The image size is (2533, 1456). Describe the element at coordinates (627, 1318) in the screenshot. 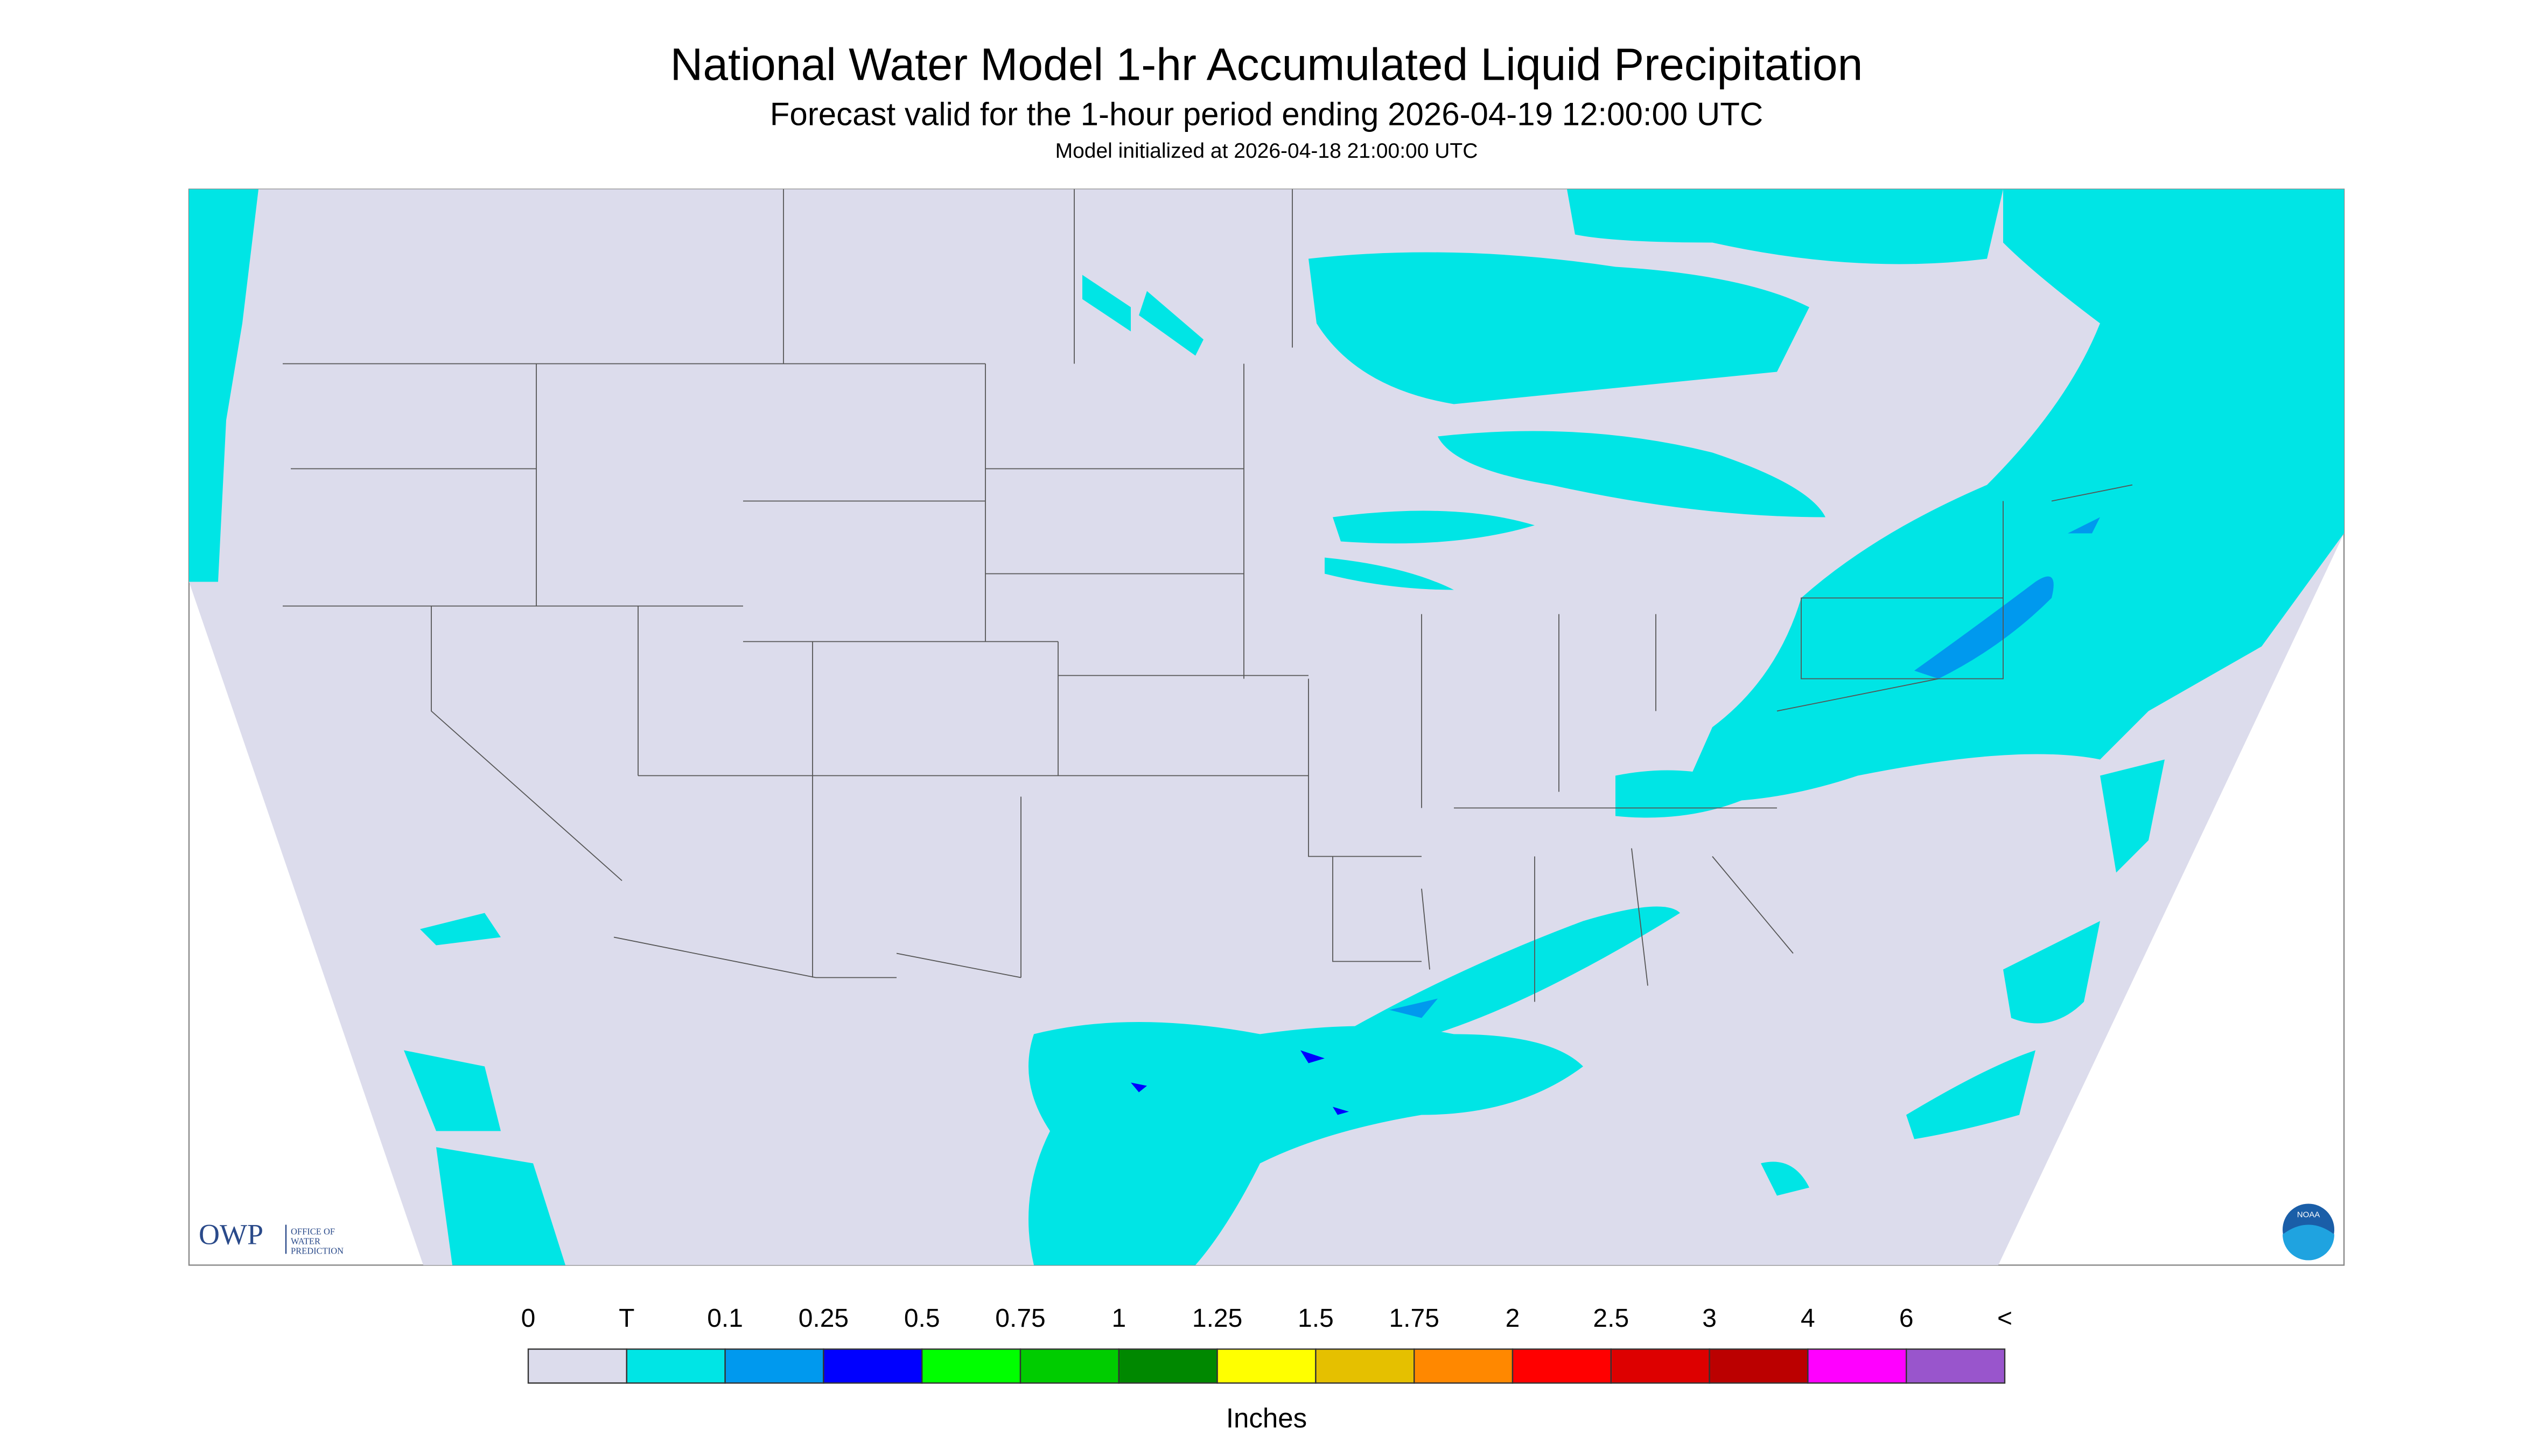

I see `legend-label: T` at that location.